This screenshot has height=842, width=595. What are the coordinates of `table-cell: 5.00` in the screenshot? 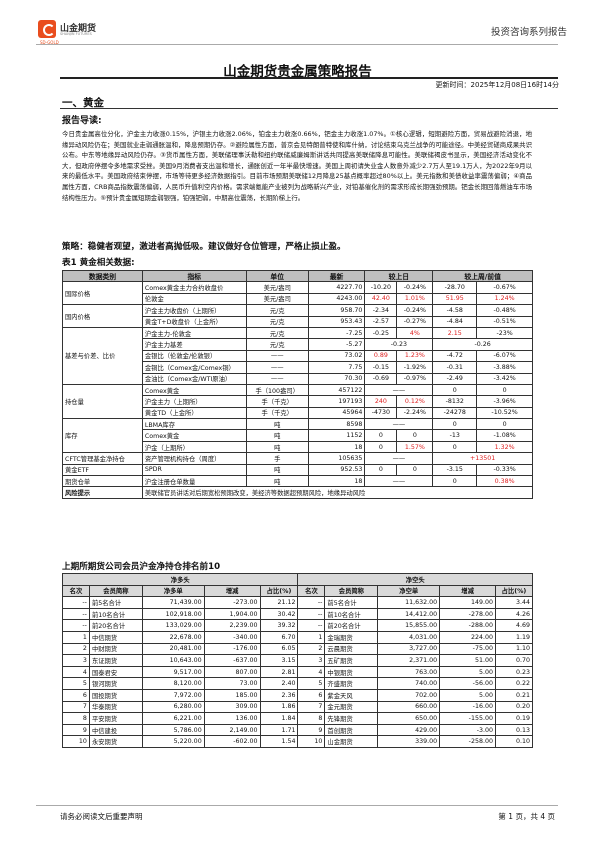 It's located at (467, 672).